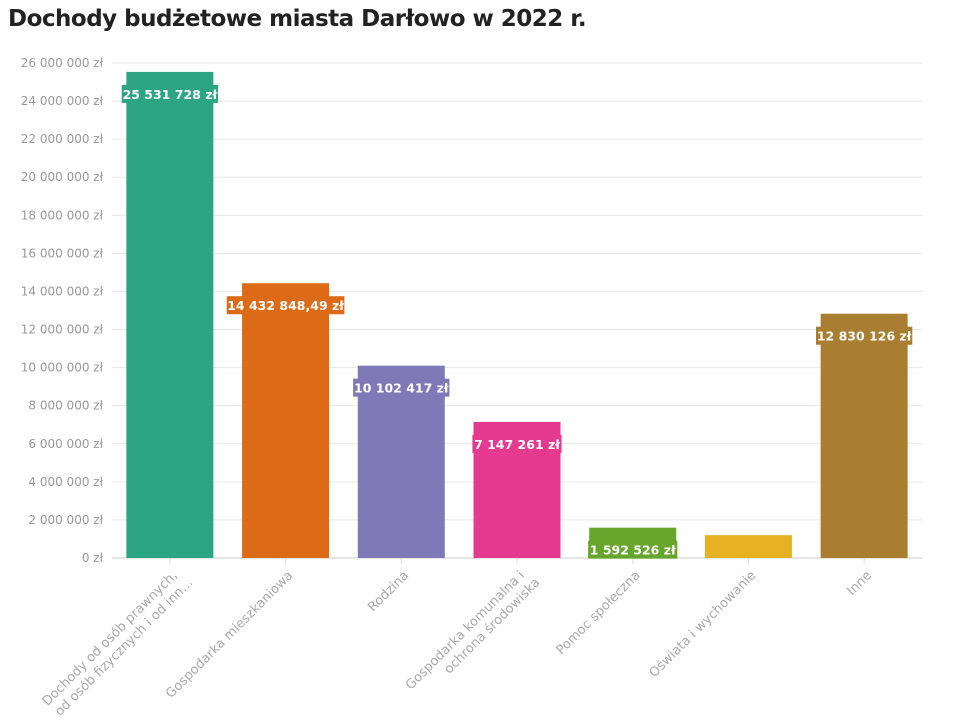 The height and width of the screenshot is (728, 963). I want to click on data-label: 25 531 728 zł, so click(170, 94).